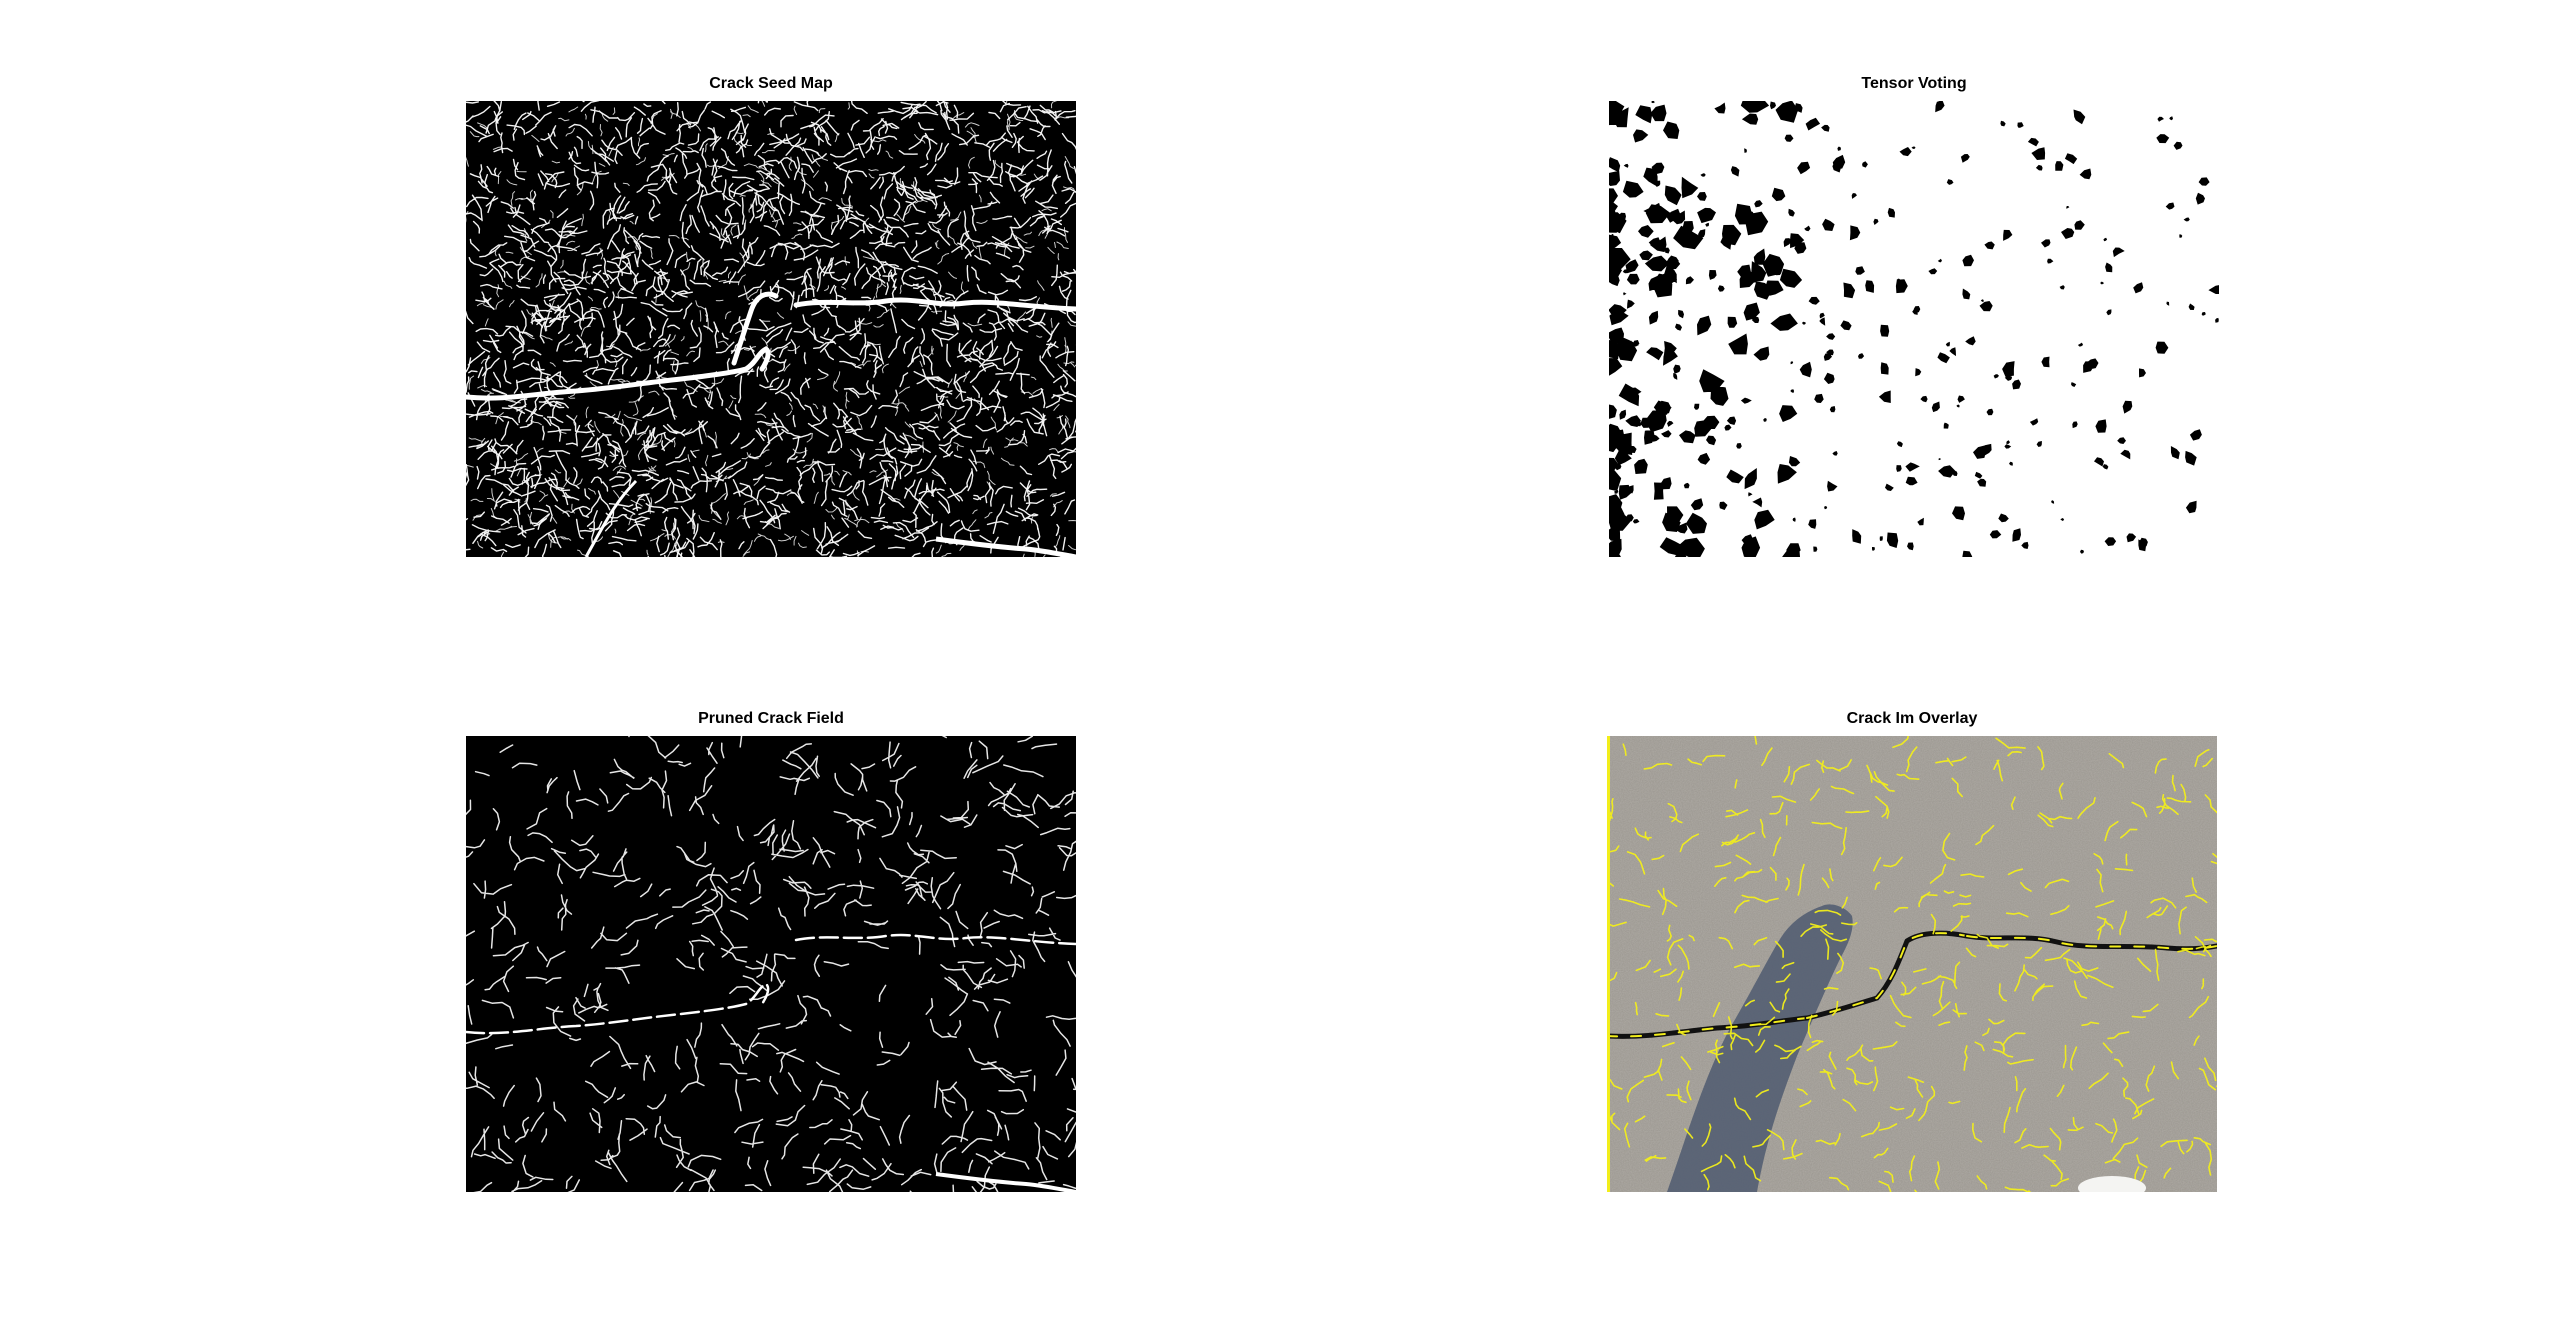 This screenshot has width=2560, height=1323. Describe the element at coordinates (771, 719) in the screenshot. I see `panel-title: Pruned Crack Field` at that location.